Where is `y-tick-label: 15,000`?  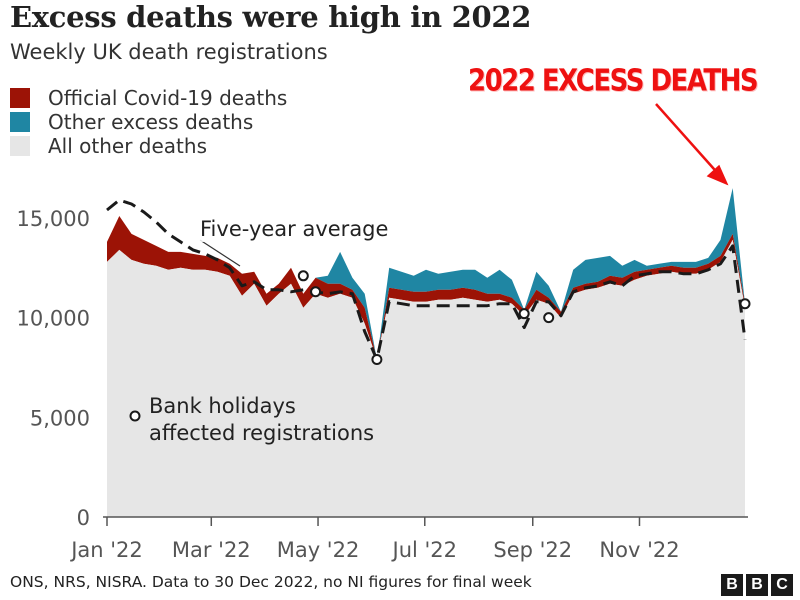 y-tick-label: 15,000 is located at coordinates (53, 219).